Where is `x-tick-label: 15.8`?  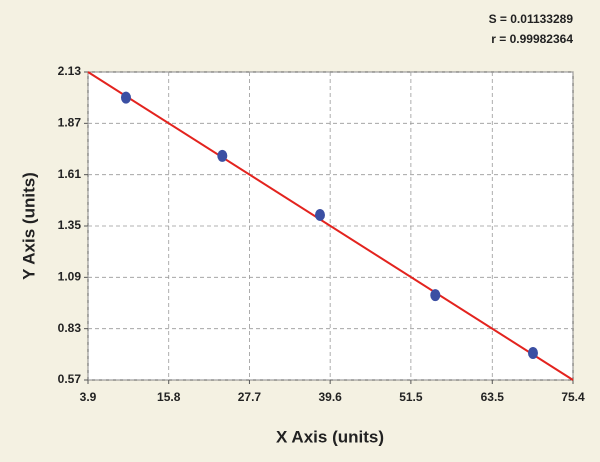
x-tick-label: 15.8 is located at coordinates (169, 397).